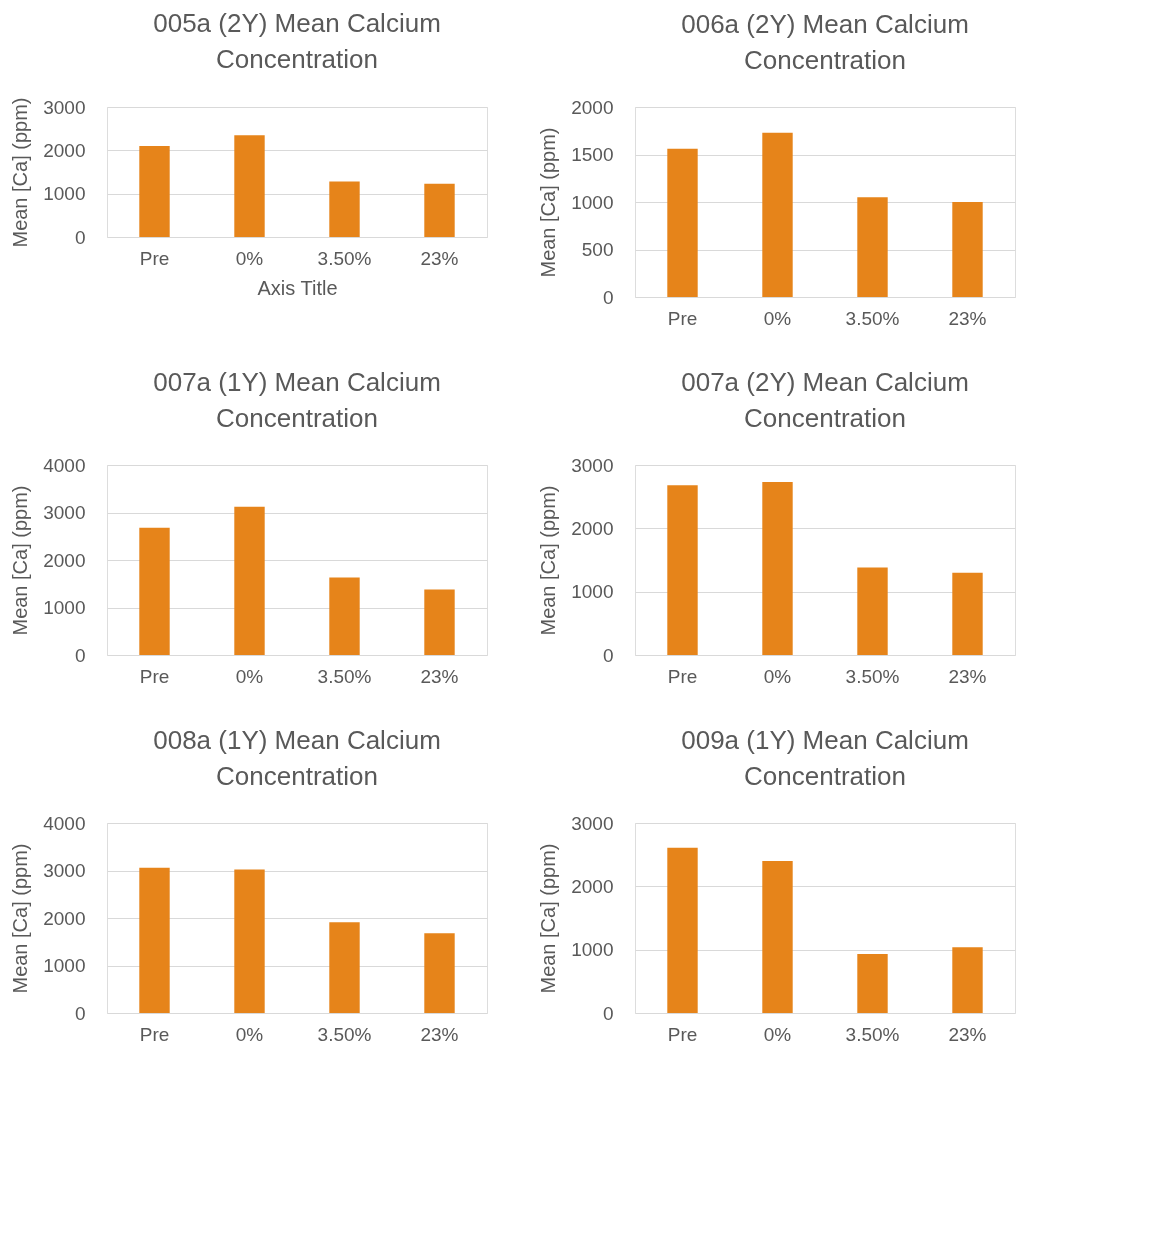  I want to click on chart-title: 009a (1Y) Mean Calcium Concentration, so click(825, 758).